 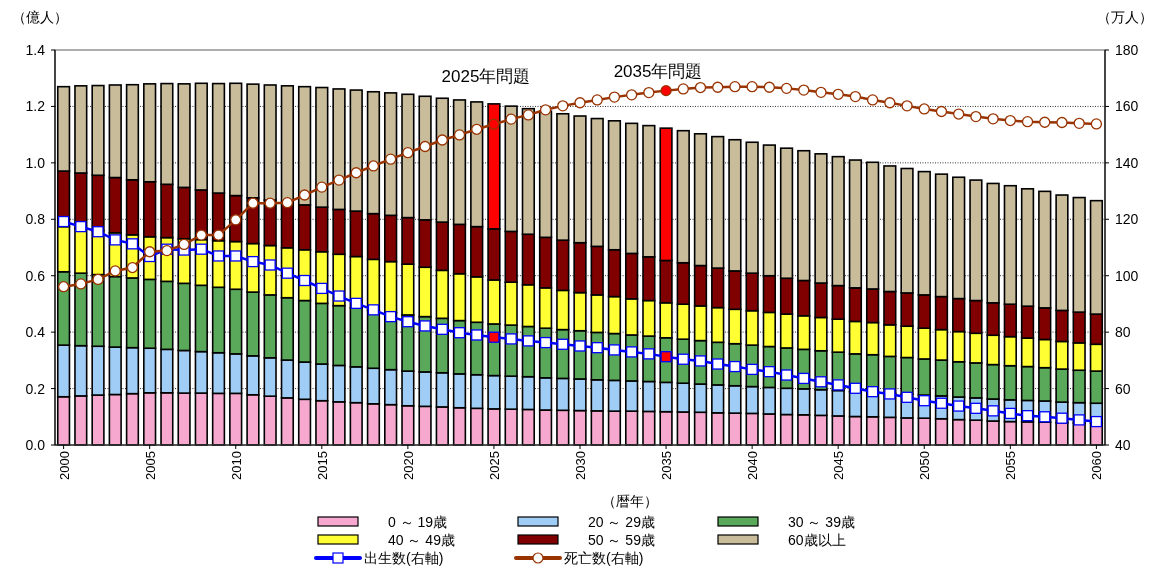 I want to click on y2-tick-label: 40, so click(x=1123, y=445).